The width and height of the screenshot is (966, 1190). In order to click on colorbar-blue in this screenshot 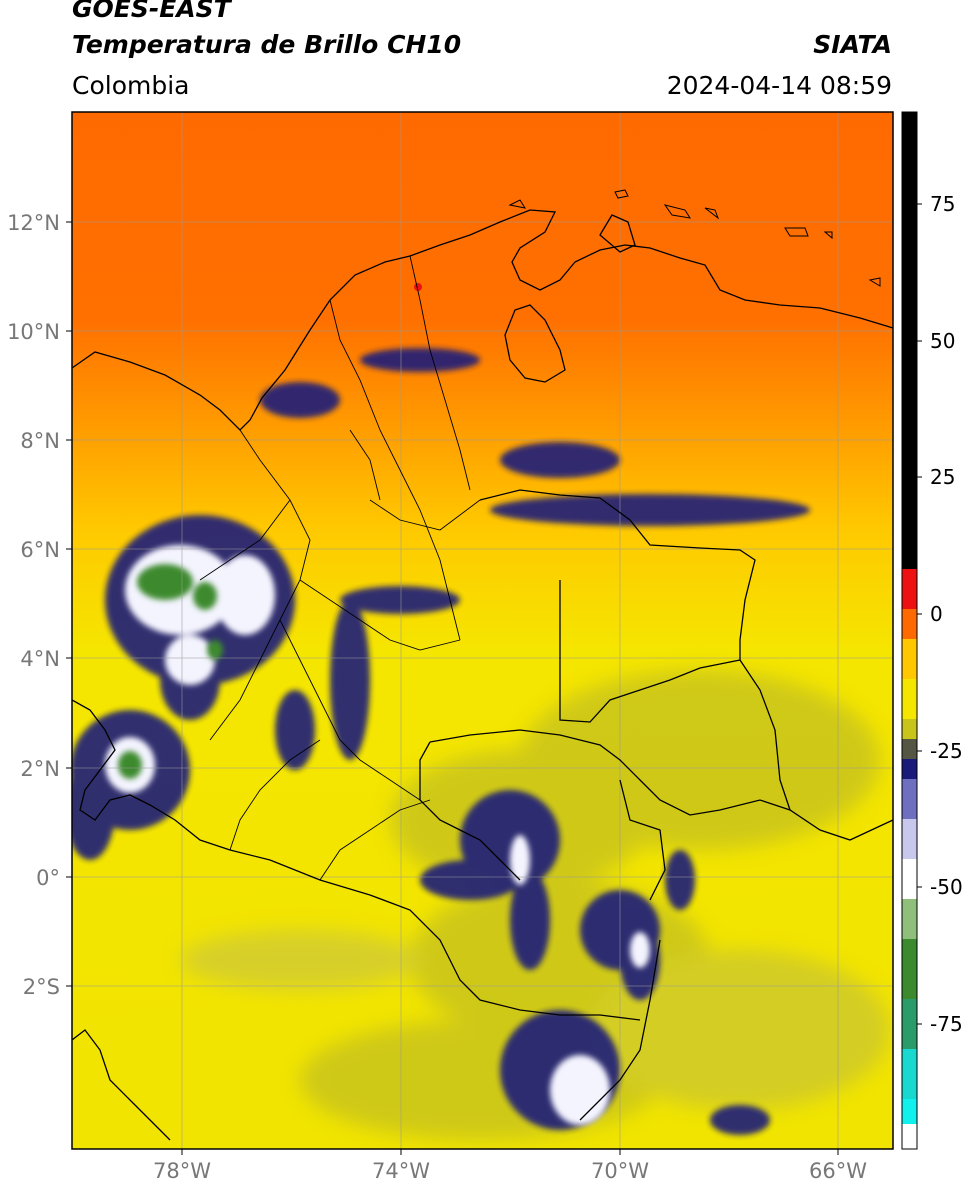, I will do `click(909, 799)`.